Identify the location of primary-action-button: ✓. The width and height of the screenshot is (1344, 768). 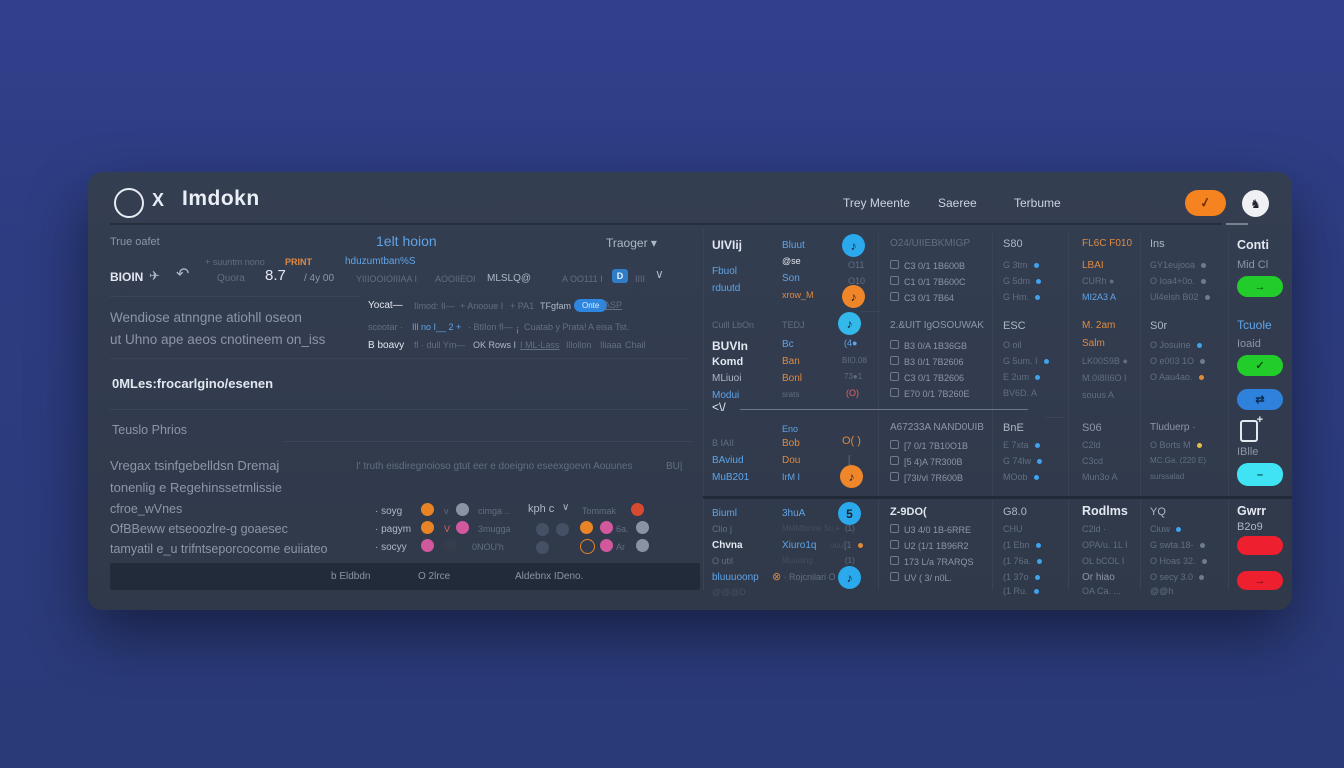
(1205, 203).